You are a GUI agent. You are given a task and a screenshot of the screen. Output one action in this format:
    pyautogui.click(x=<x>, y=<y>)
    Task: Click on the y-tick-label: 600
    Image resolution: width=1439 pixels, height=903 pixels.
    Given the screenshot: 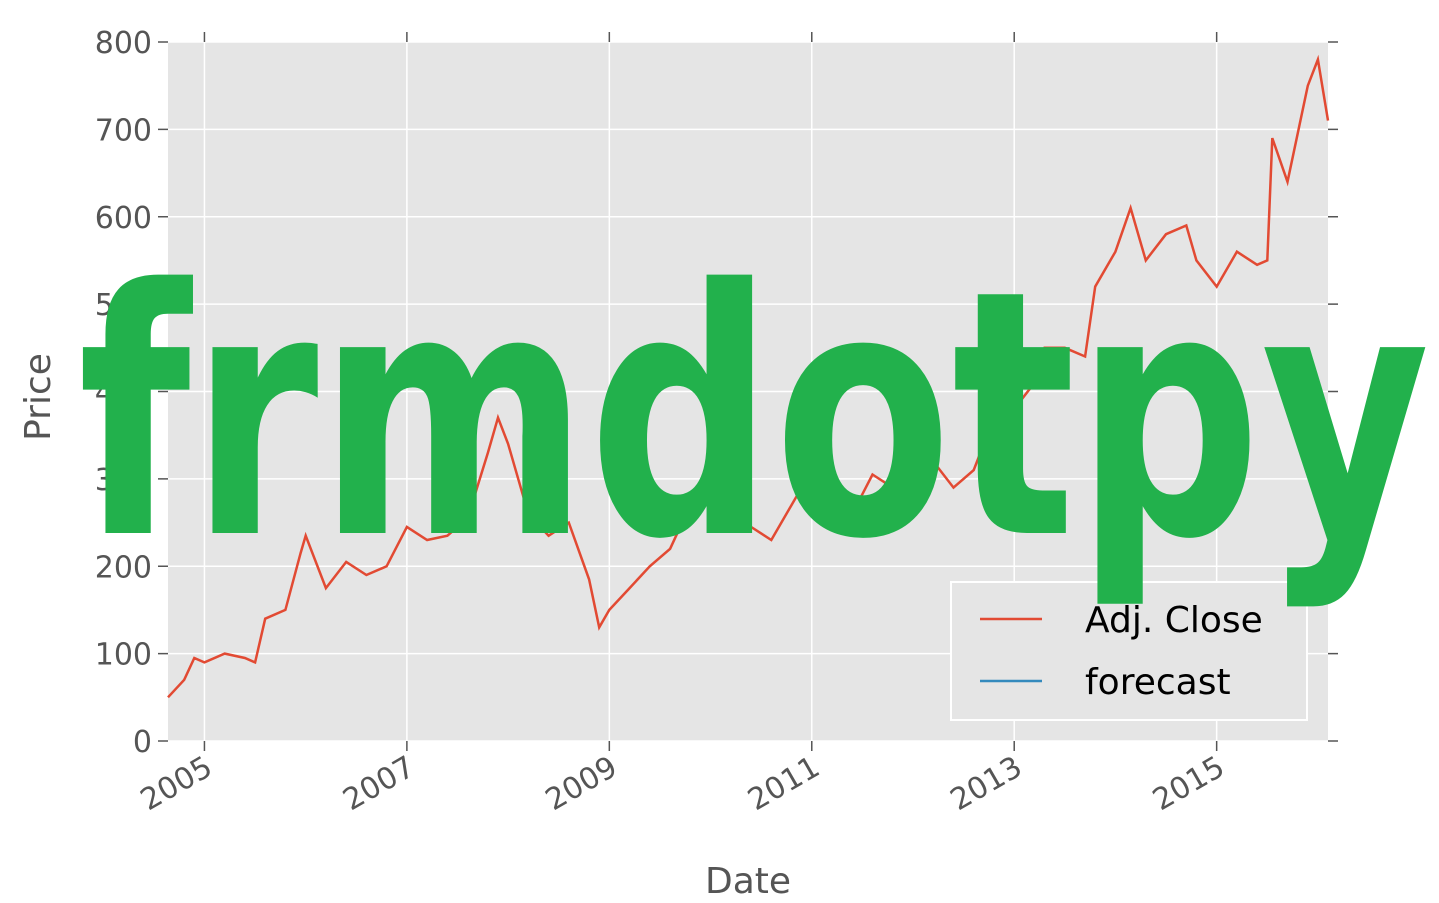 What is the action you would take?
    pyautogui.click(x=123, y=218)
    